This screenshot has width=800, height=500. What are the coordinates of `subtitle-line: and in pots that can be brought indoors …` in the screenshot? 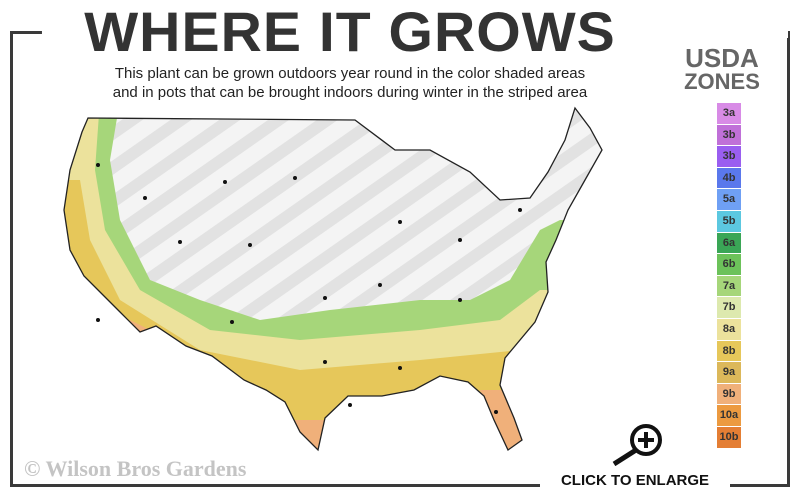 It's located at (350, 92).